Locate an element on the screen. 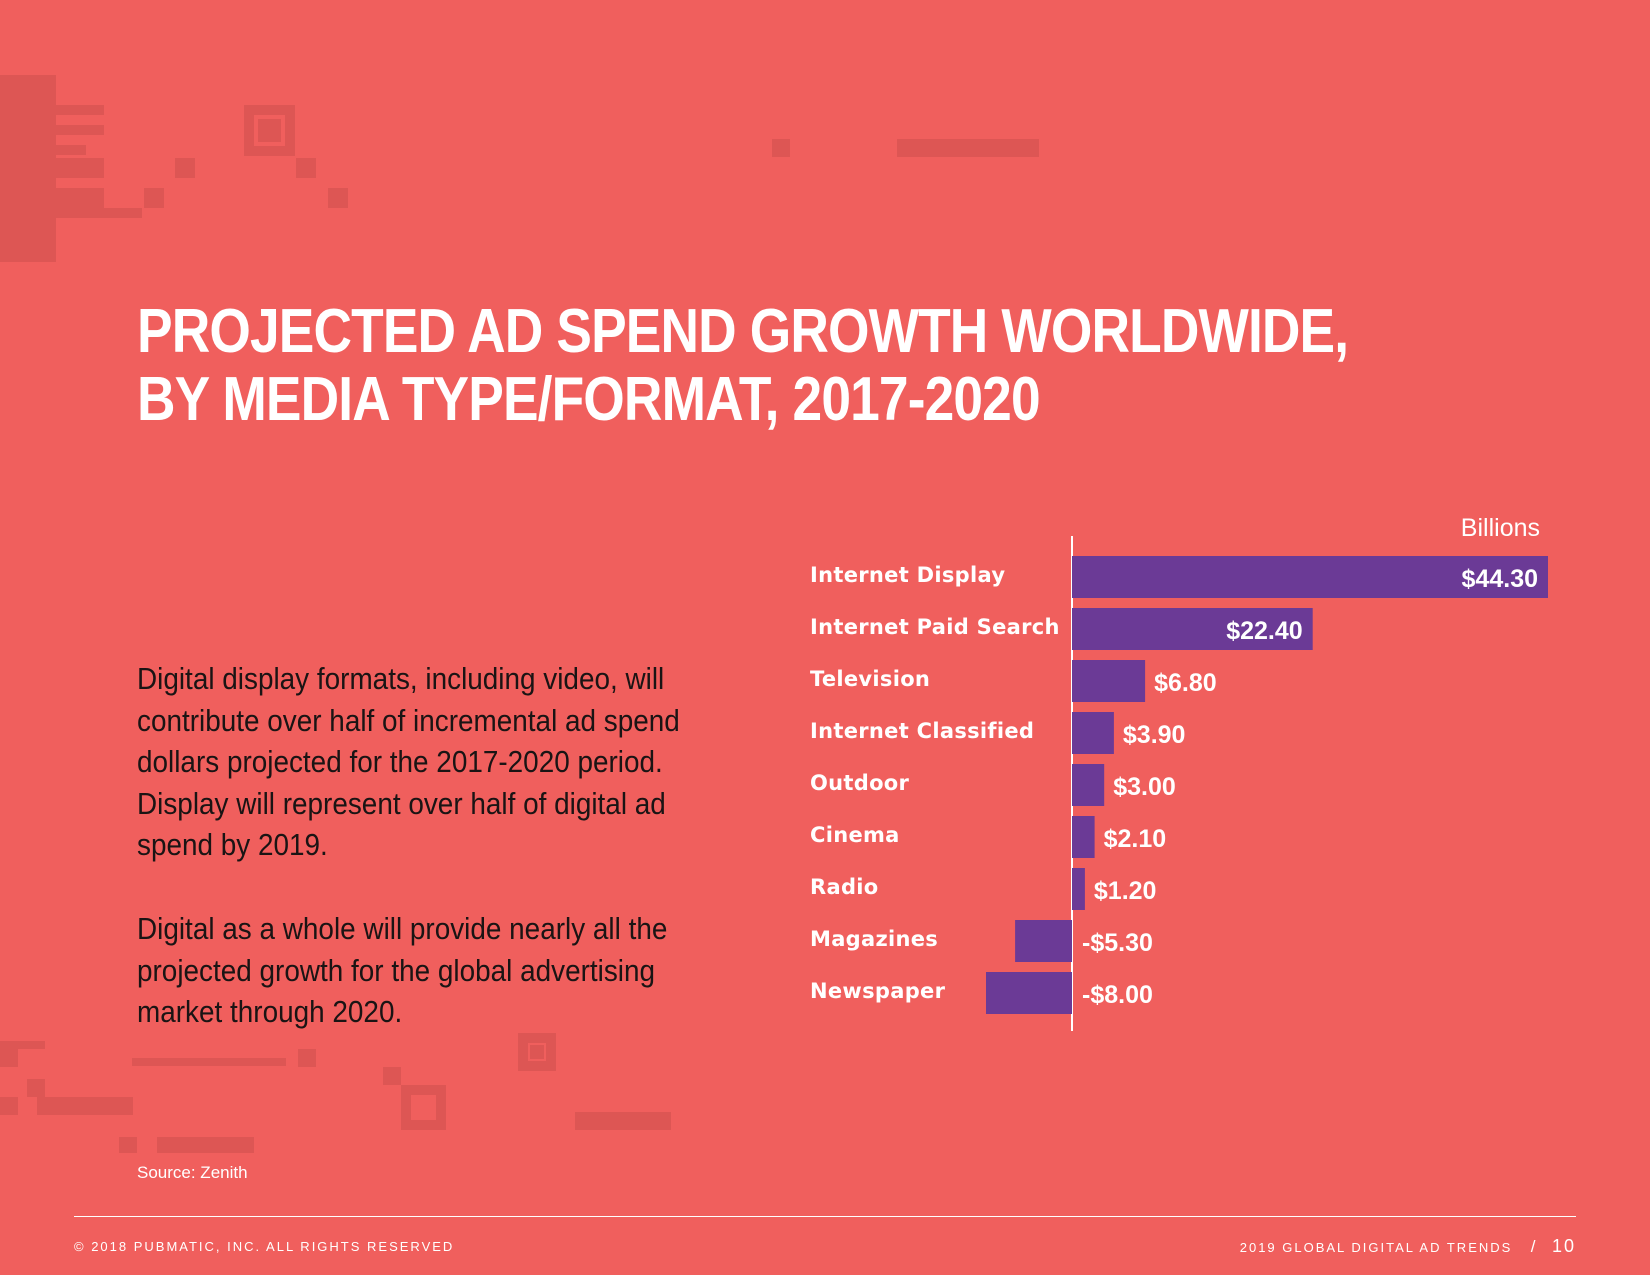  unit-label: Billions is located at coordinates (1500, 528).